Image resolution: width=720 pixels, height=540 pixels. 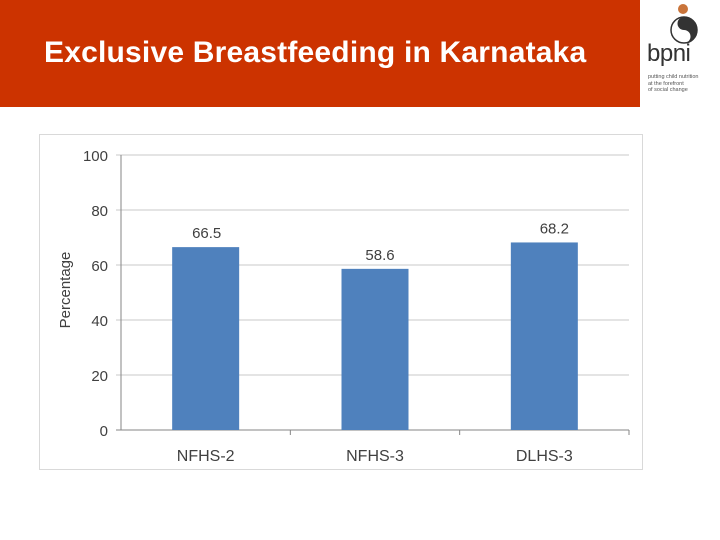 I want to click on x-tick-label: DLHS-3, so click(x=544, y=456).